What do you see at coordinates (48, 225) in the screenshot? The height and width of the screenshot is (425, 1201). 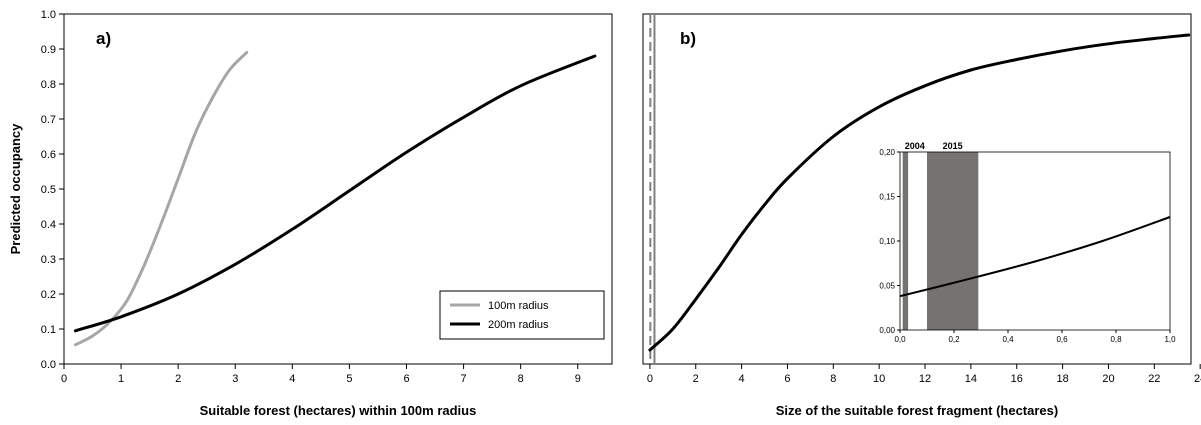 I see `y-tick-label: 0.4` at bounding box center [48, 225].